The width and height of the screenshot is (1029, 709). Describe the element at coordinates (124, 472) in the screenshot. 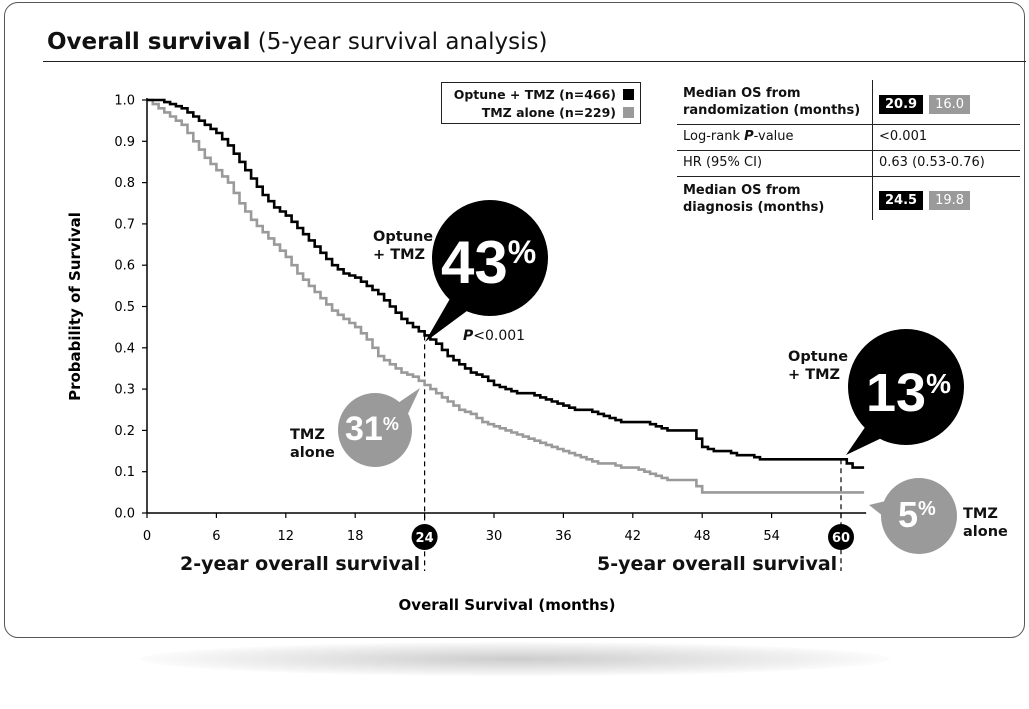

I see `y-tick-label: 0.1` at that location.